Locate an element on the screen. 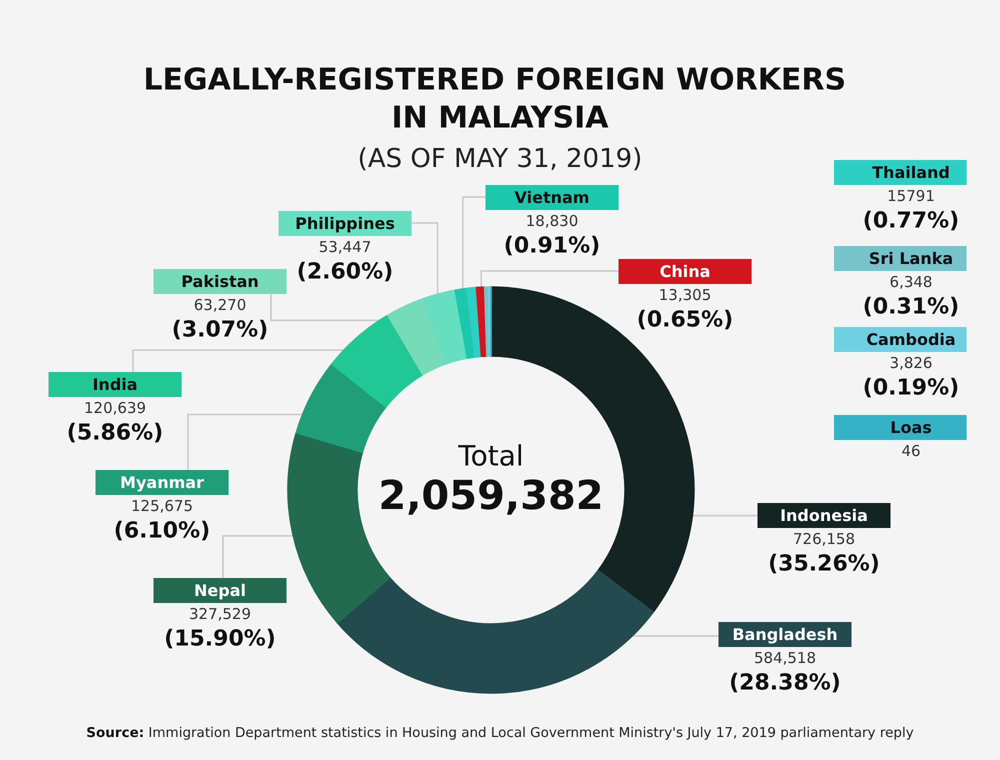 This screenshot has width=1000, height=760. chart-subtitle: (AS OF MAY 31, 2019) is located at coordinates (500, 159).